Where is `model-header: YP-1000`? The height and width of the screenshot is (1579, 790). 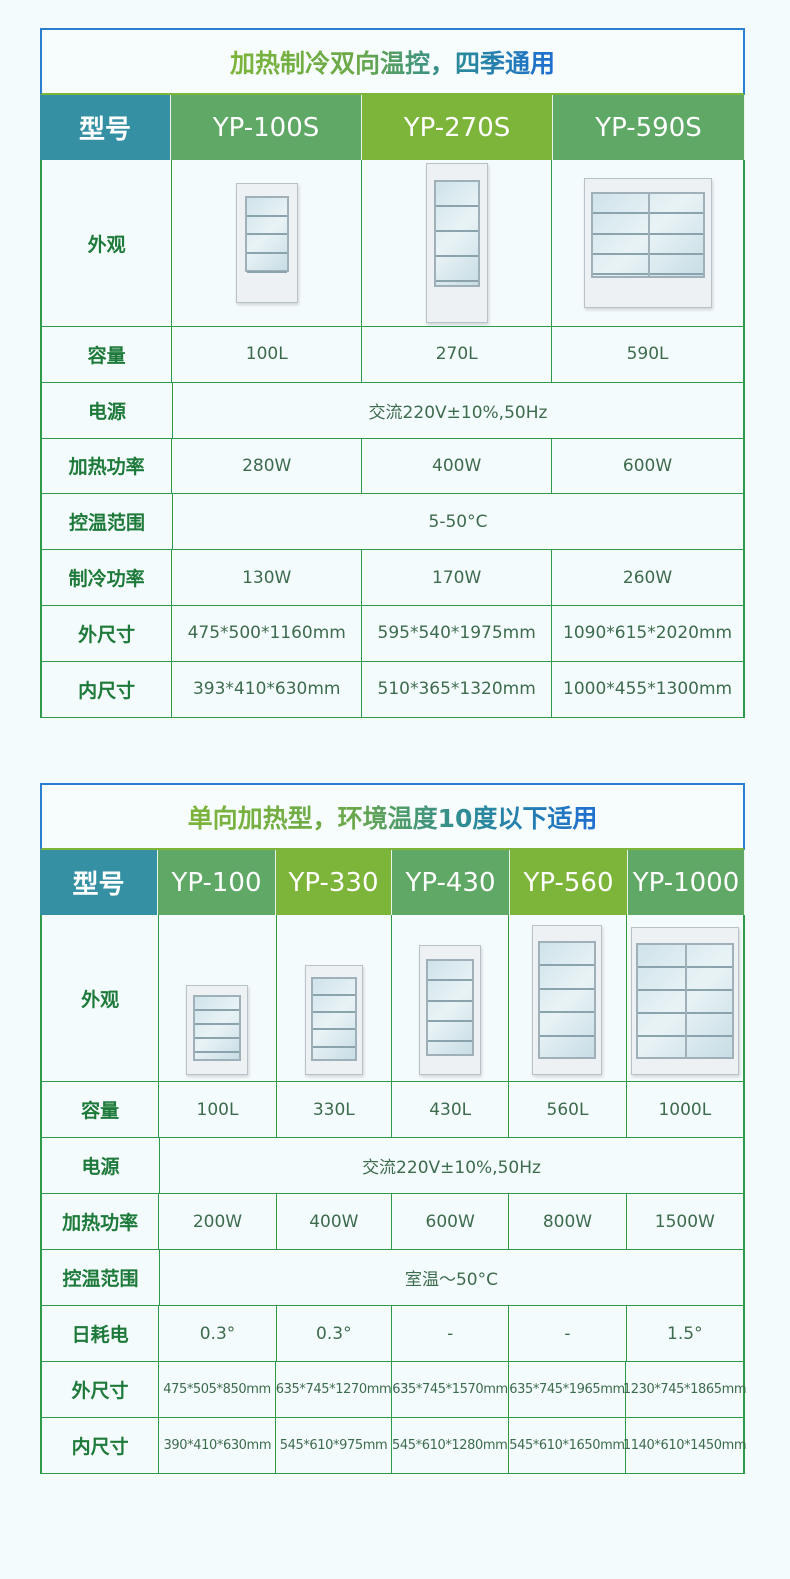 model-header: YP-1000 is located at coordinates (686, 882).